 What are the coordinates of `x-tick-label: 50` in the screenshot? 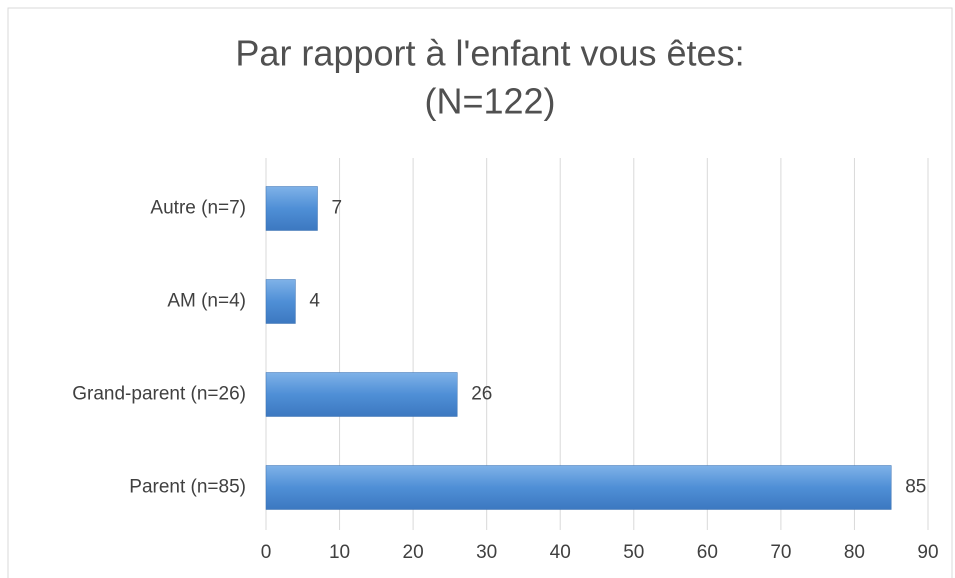 It's located at (633, 552).